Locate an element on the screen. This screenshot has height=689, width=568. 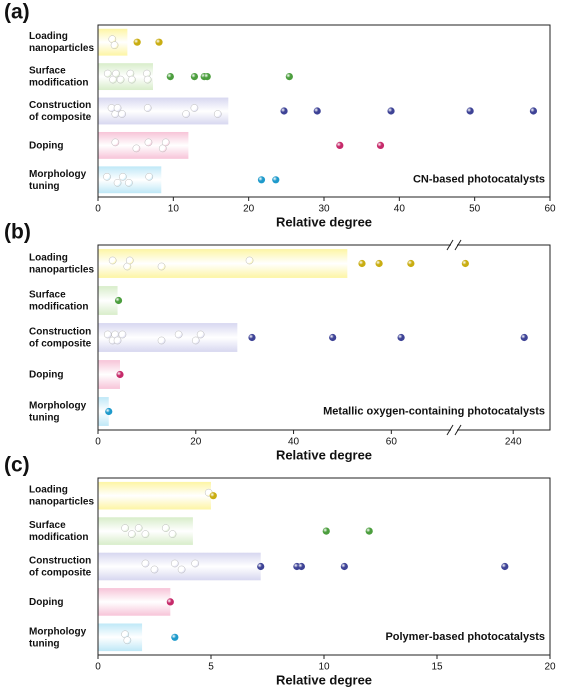
panel-label: (c) is located at coordinates (17, 465).